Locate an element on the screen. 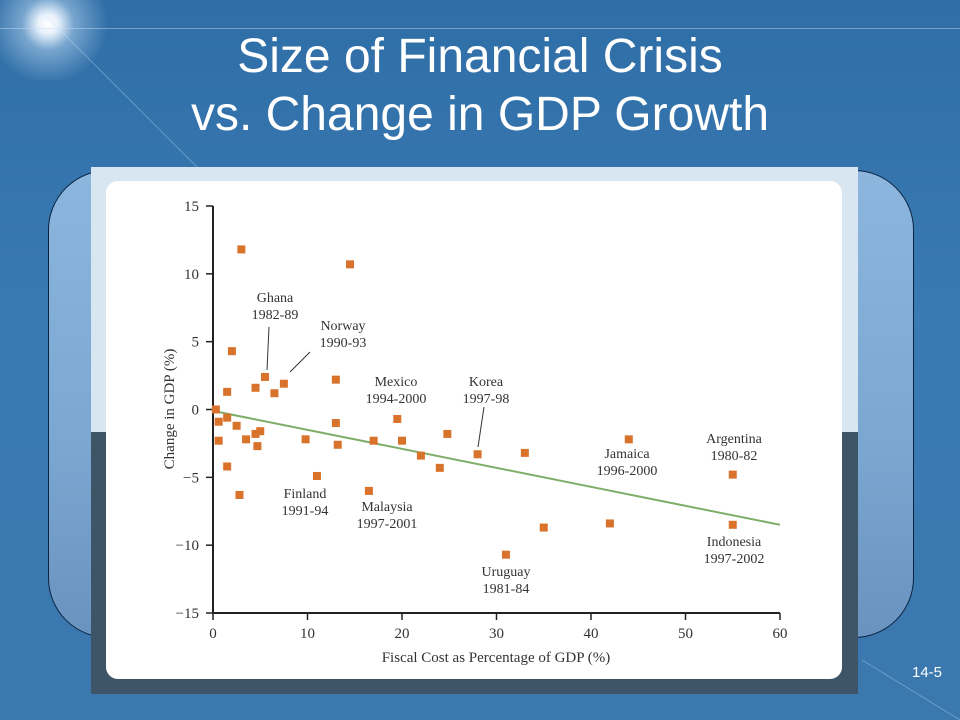 This screenshot has width=960, height=720. annotation-label: 1981-84 is located at coordinates (506, 589).